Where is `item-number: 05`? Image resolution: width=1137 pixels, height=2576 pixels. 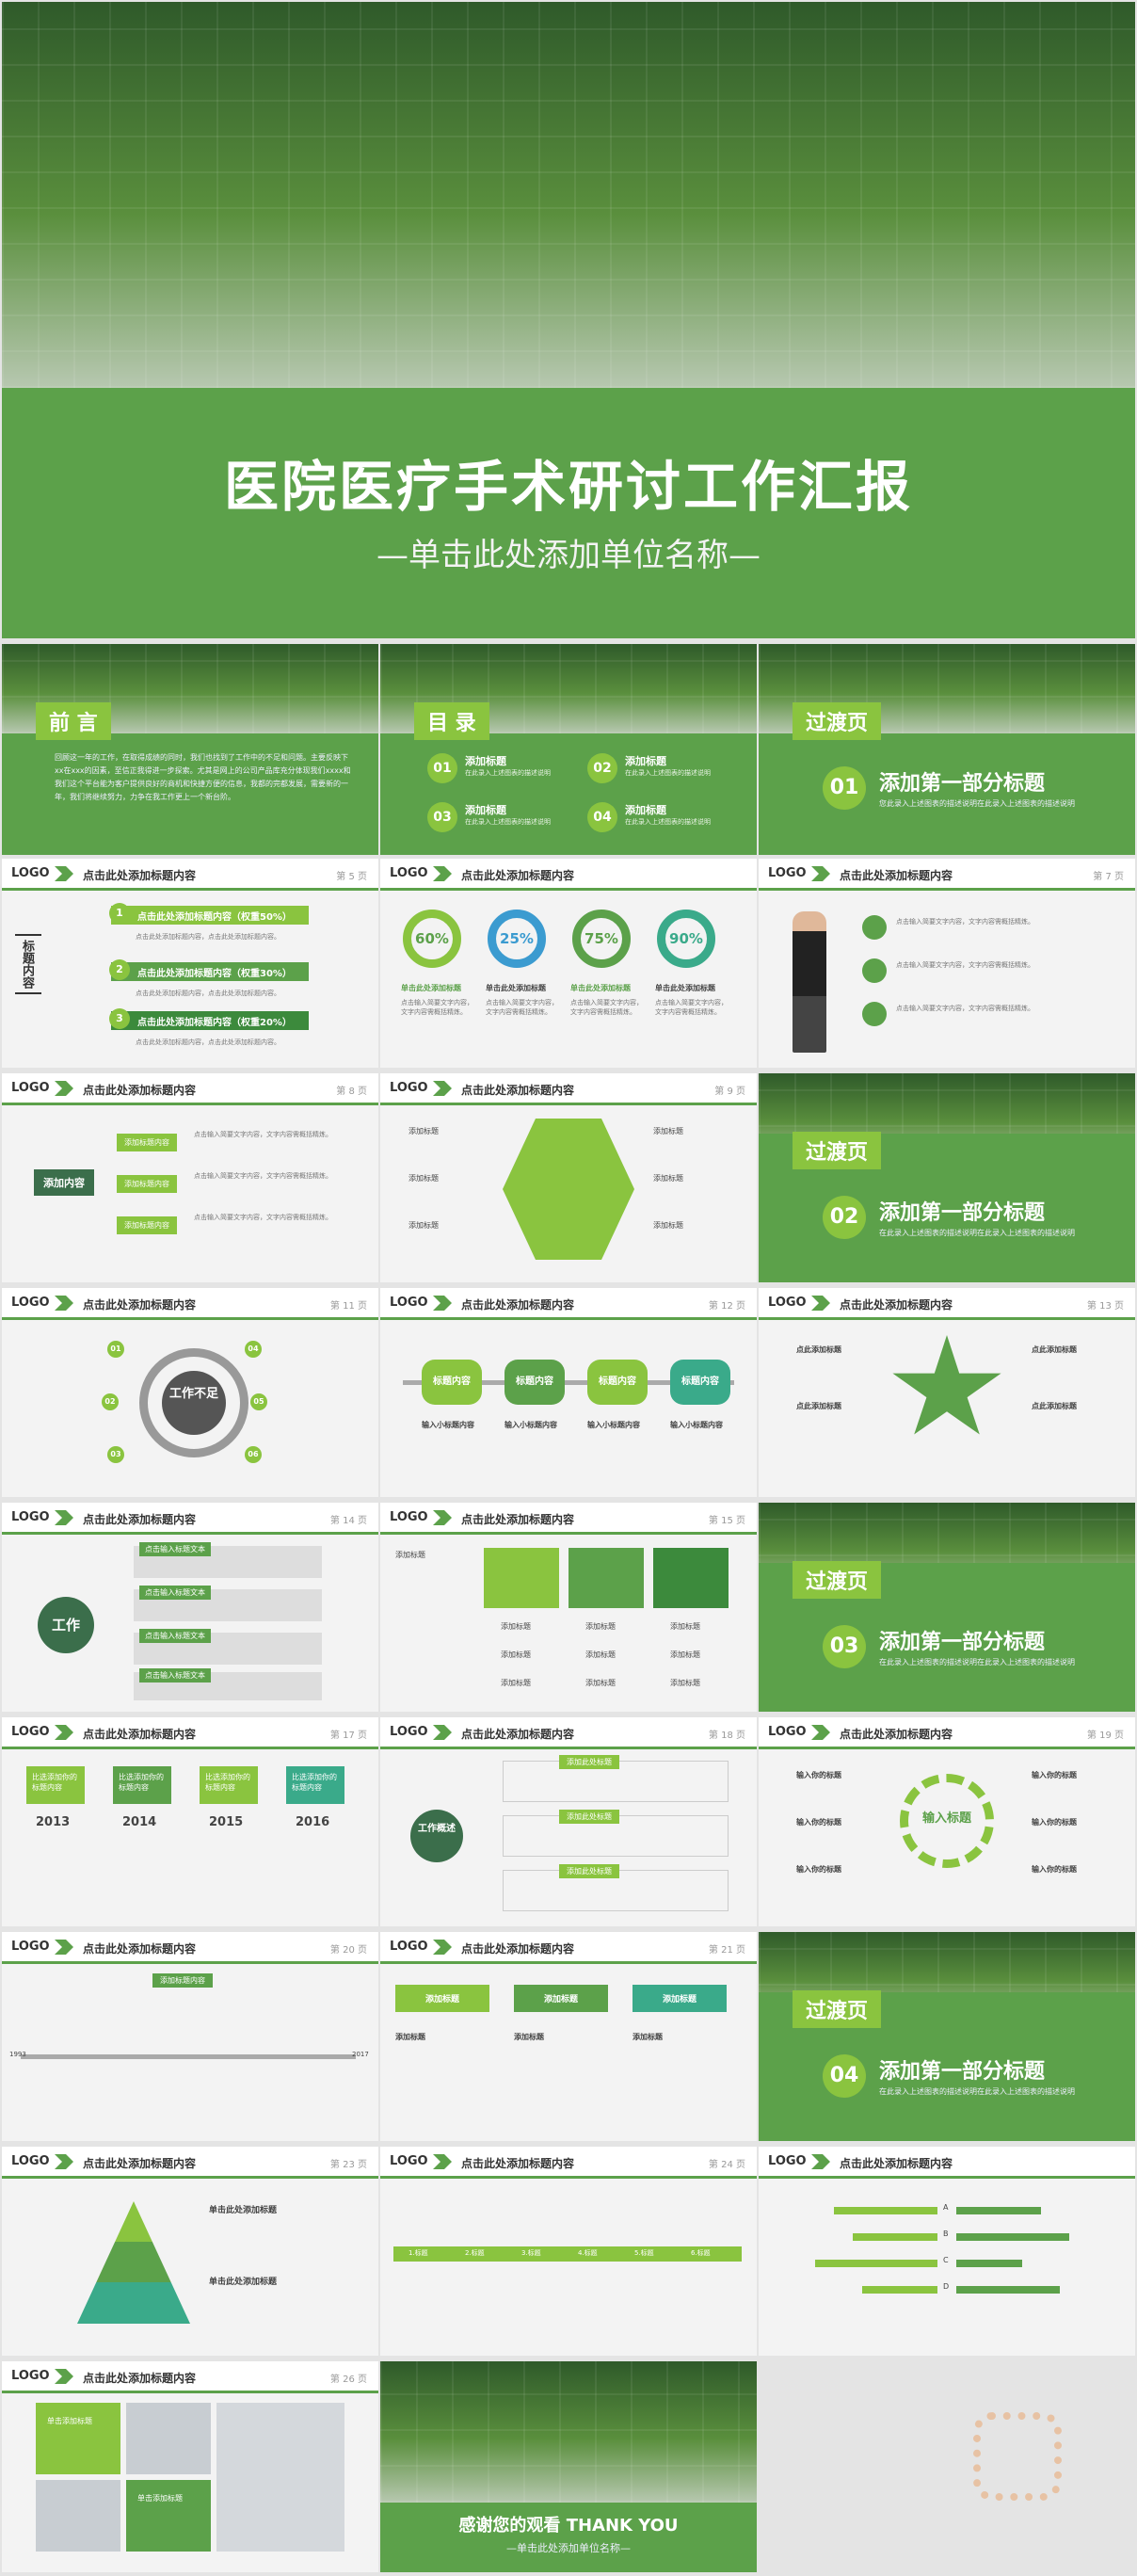 item-number: 05 is located at coordinates (258, 1401).